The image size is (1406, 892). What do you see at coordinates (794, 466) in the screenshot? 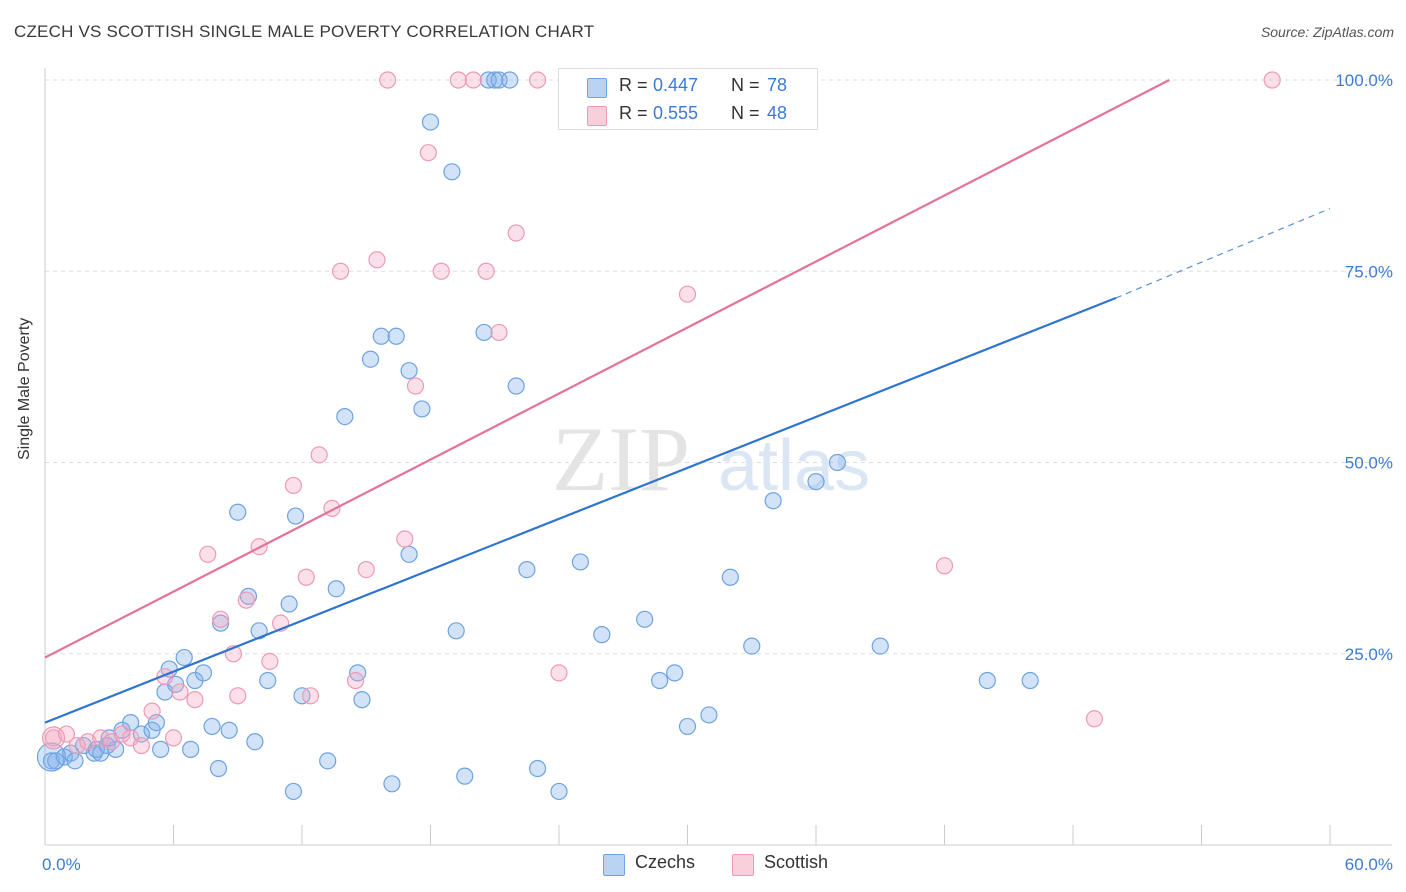
I see `watermark-atlas: atlas` at bounding box center [794, 466].